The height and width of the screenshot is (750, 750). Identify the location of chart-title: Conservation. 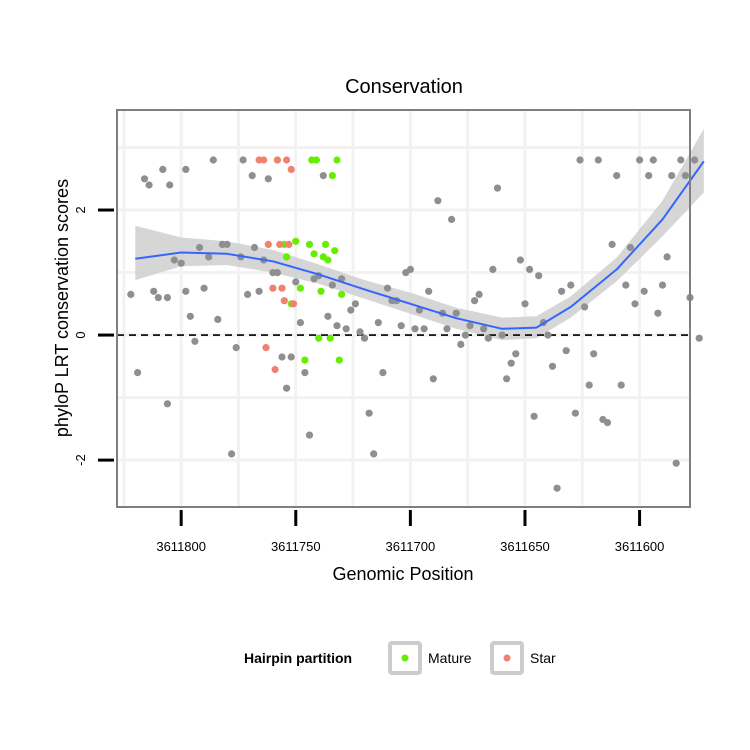
(404, 87).